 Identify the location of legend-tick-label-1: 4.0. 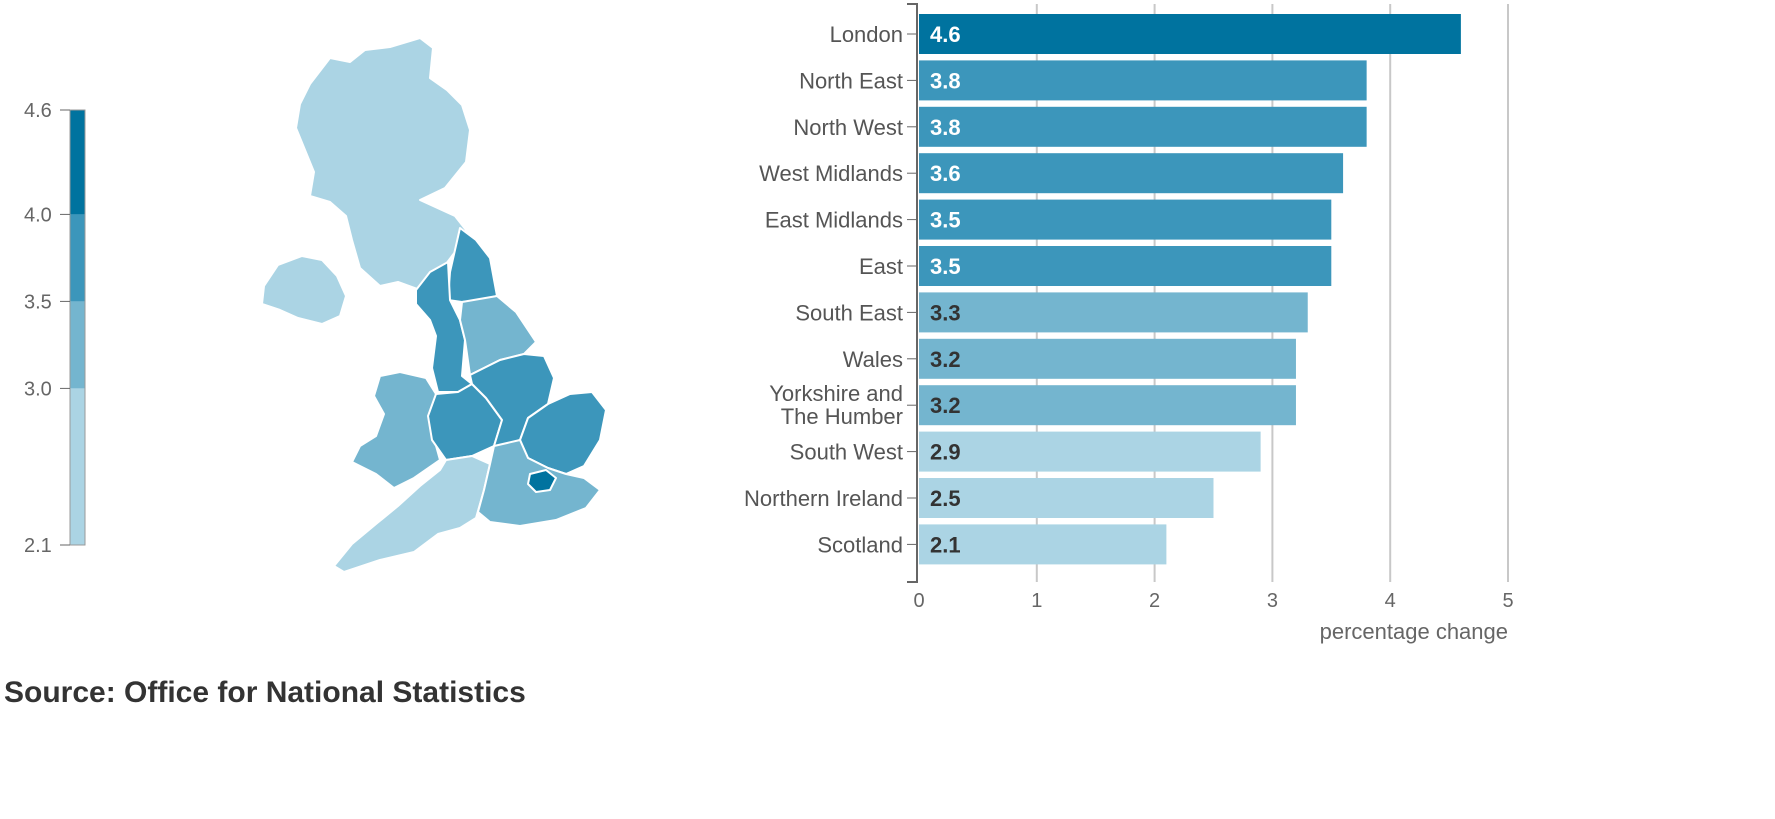
(38, 215).